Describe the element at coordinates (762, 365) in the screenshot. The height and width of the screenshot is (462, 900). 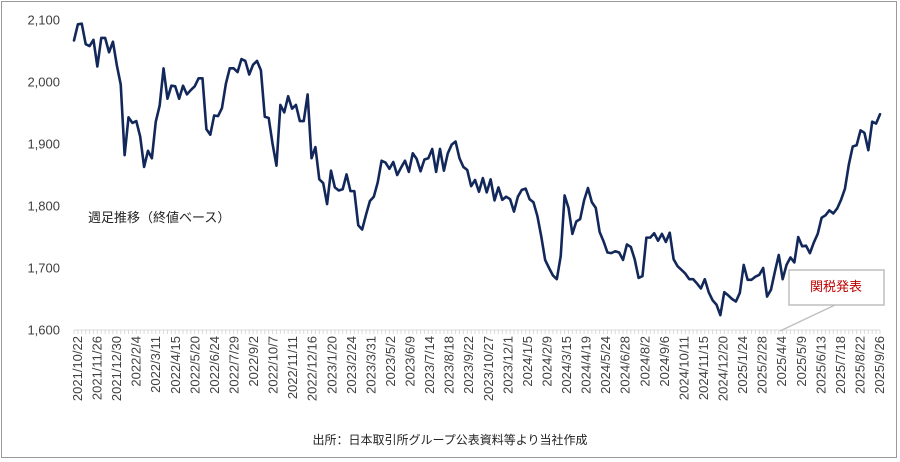
I see `x-tick-label: 2025/2/28` at that location.